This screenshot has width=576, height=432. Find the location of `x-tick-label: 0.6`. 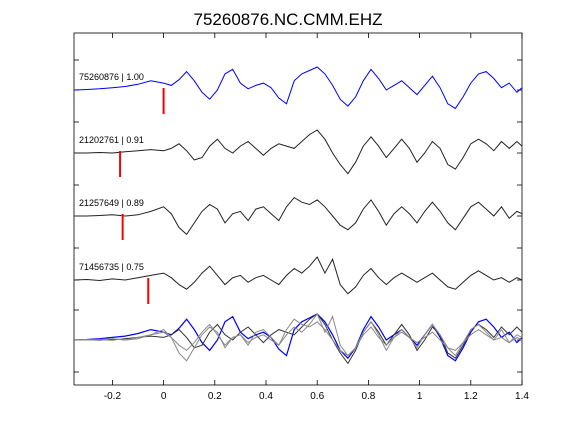

x-tick-label: 0.6 is located at coordinates (317, 396).